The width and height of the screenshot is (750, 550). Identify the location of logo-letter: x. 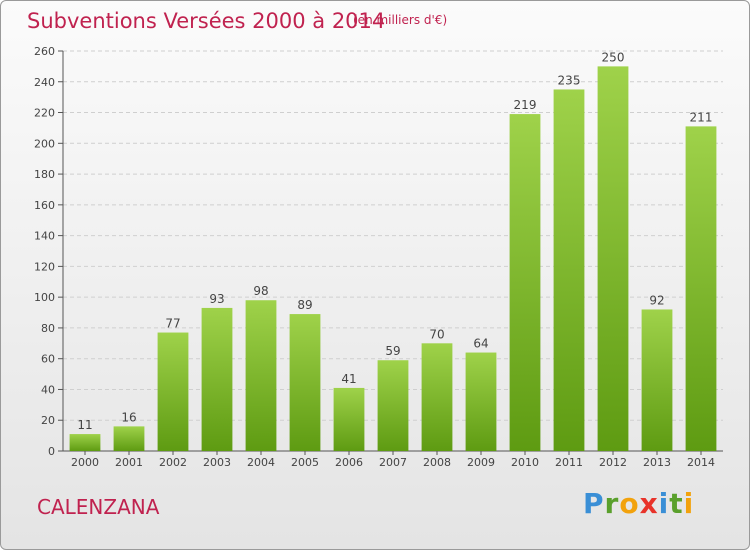
(649, 503).